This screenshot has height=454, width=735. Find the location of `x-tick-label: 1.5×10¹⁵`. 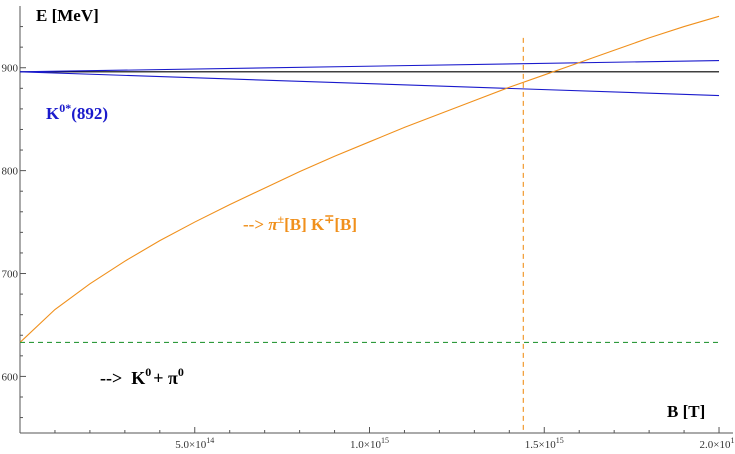

x-tick-label: 1.5×10¹⁵ is located at coordinates (544, 443).